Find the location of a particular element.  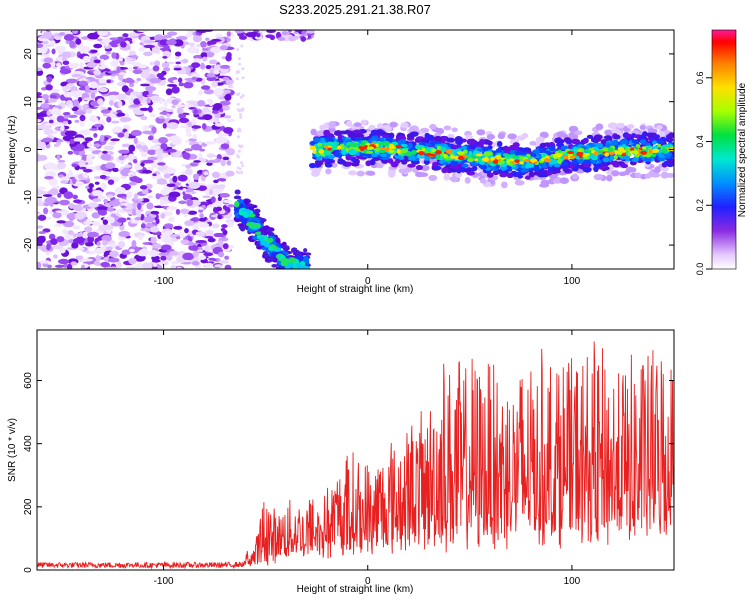

x-tick-label: 100 is located at coordinates (572, 281).